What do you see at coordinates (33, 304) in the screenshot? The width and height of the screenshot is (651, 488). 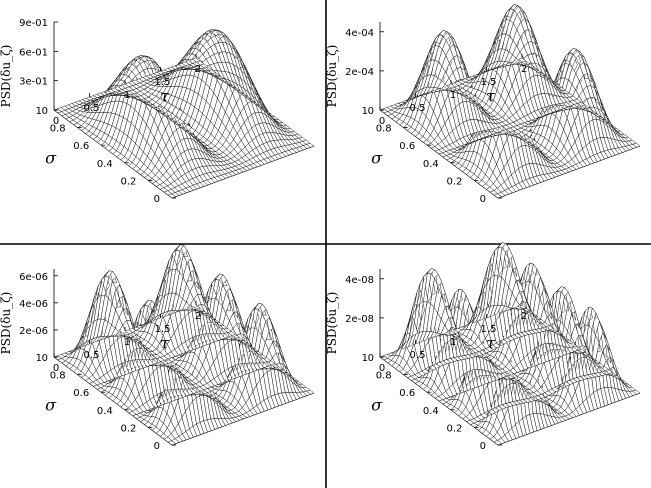 I see `z-tick-label: 4e-06` at bounding box center [33, 304].